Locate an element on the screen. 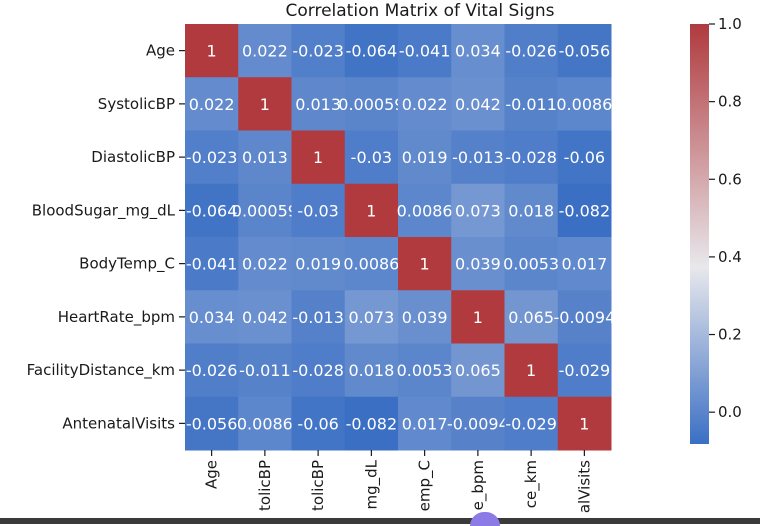 The width and height of the screenshot is (760, 526). colorbar-tick-label: 1.0 is located at coordinates (730, 24).